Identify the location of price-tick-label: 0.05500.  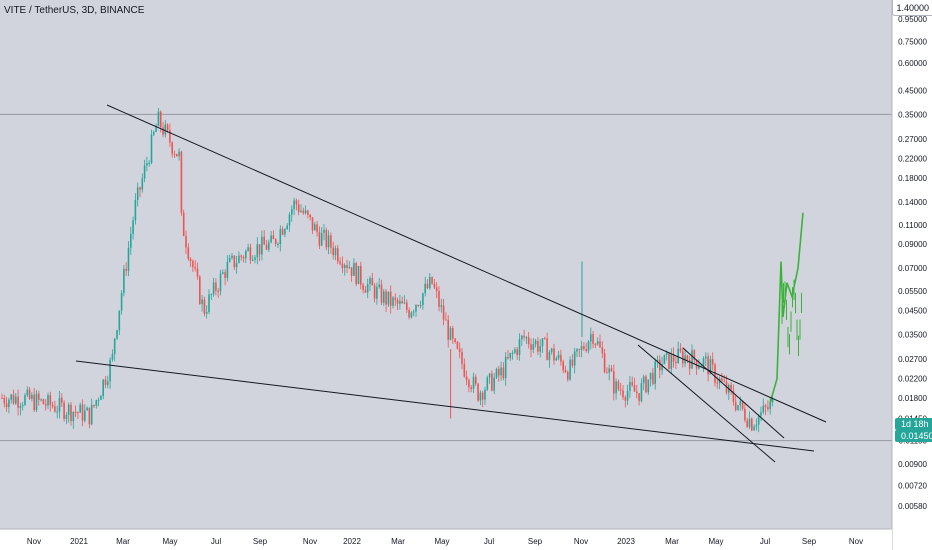
(912, 291).